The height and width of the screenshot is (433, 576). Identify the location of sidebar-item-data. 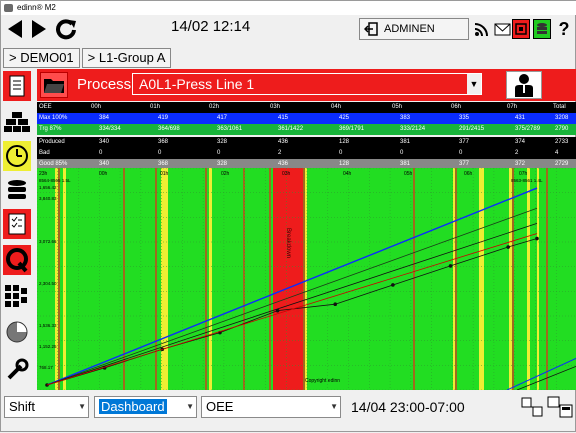
(17, 190).